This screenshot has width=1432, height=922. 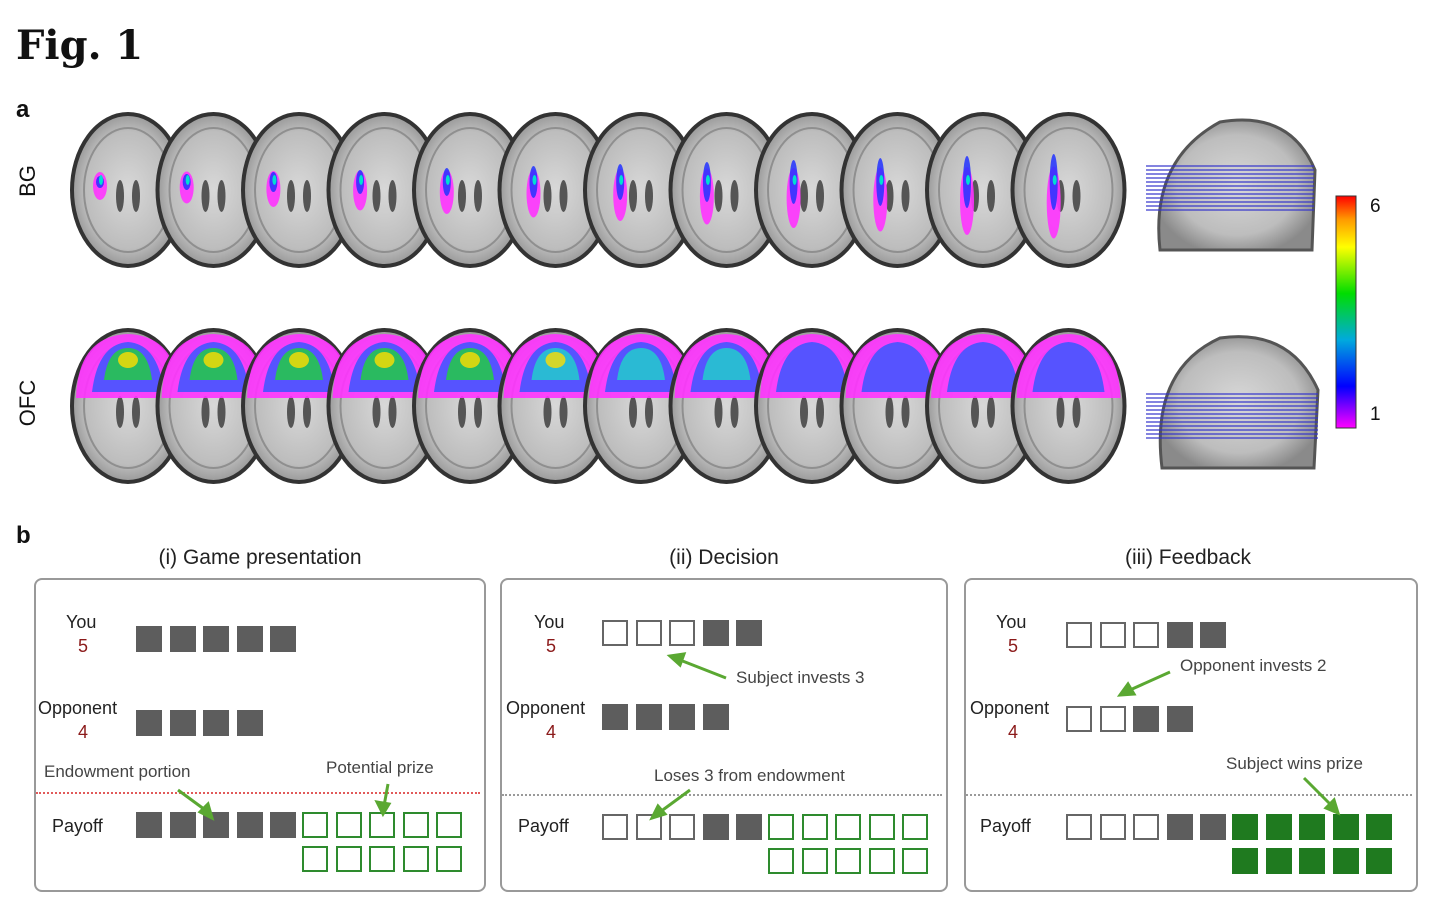 What do you see at coordinates (380, 767) in the screenshot?
I see `annotation-potential-prize: Potential prize` at bounding box center [380, 767].